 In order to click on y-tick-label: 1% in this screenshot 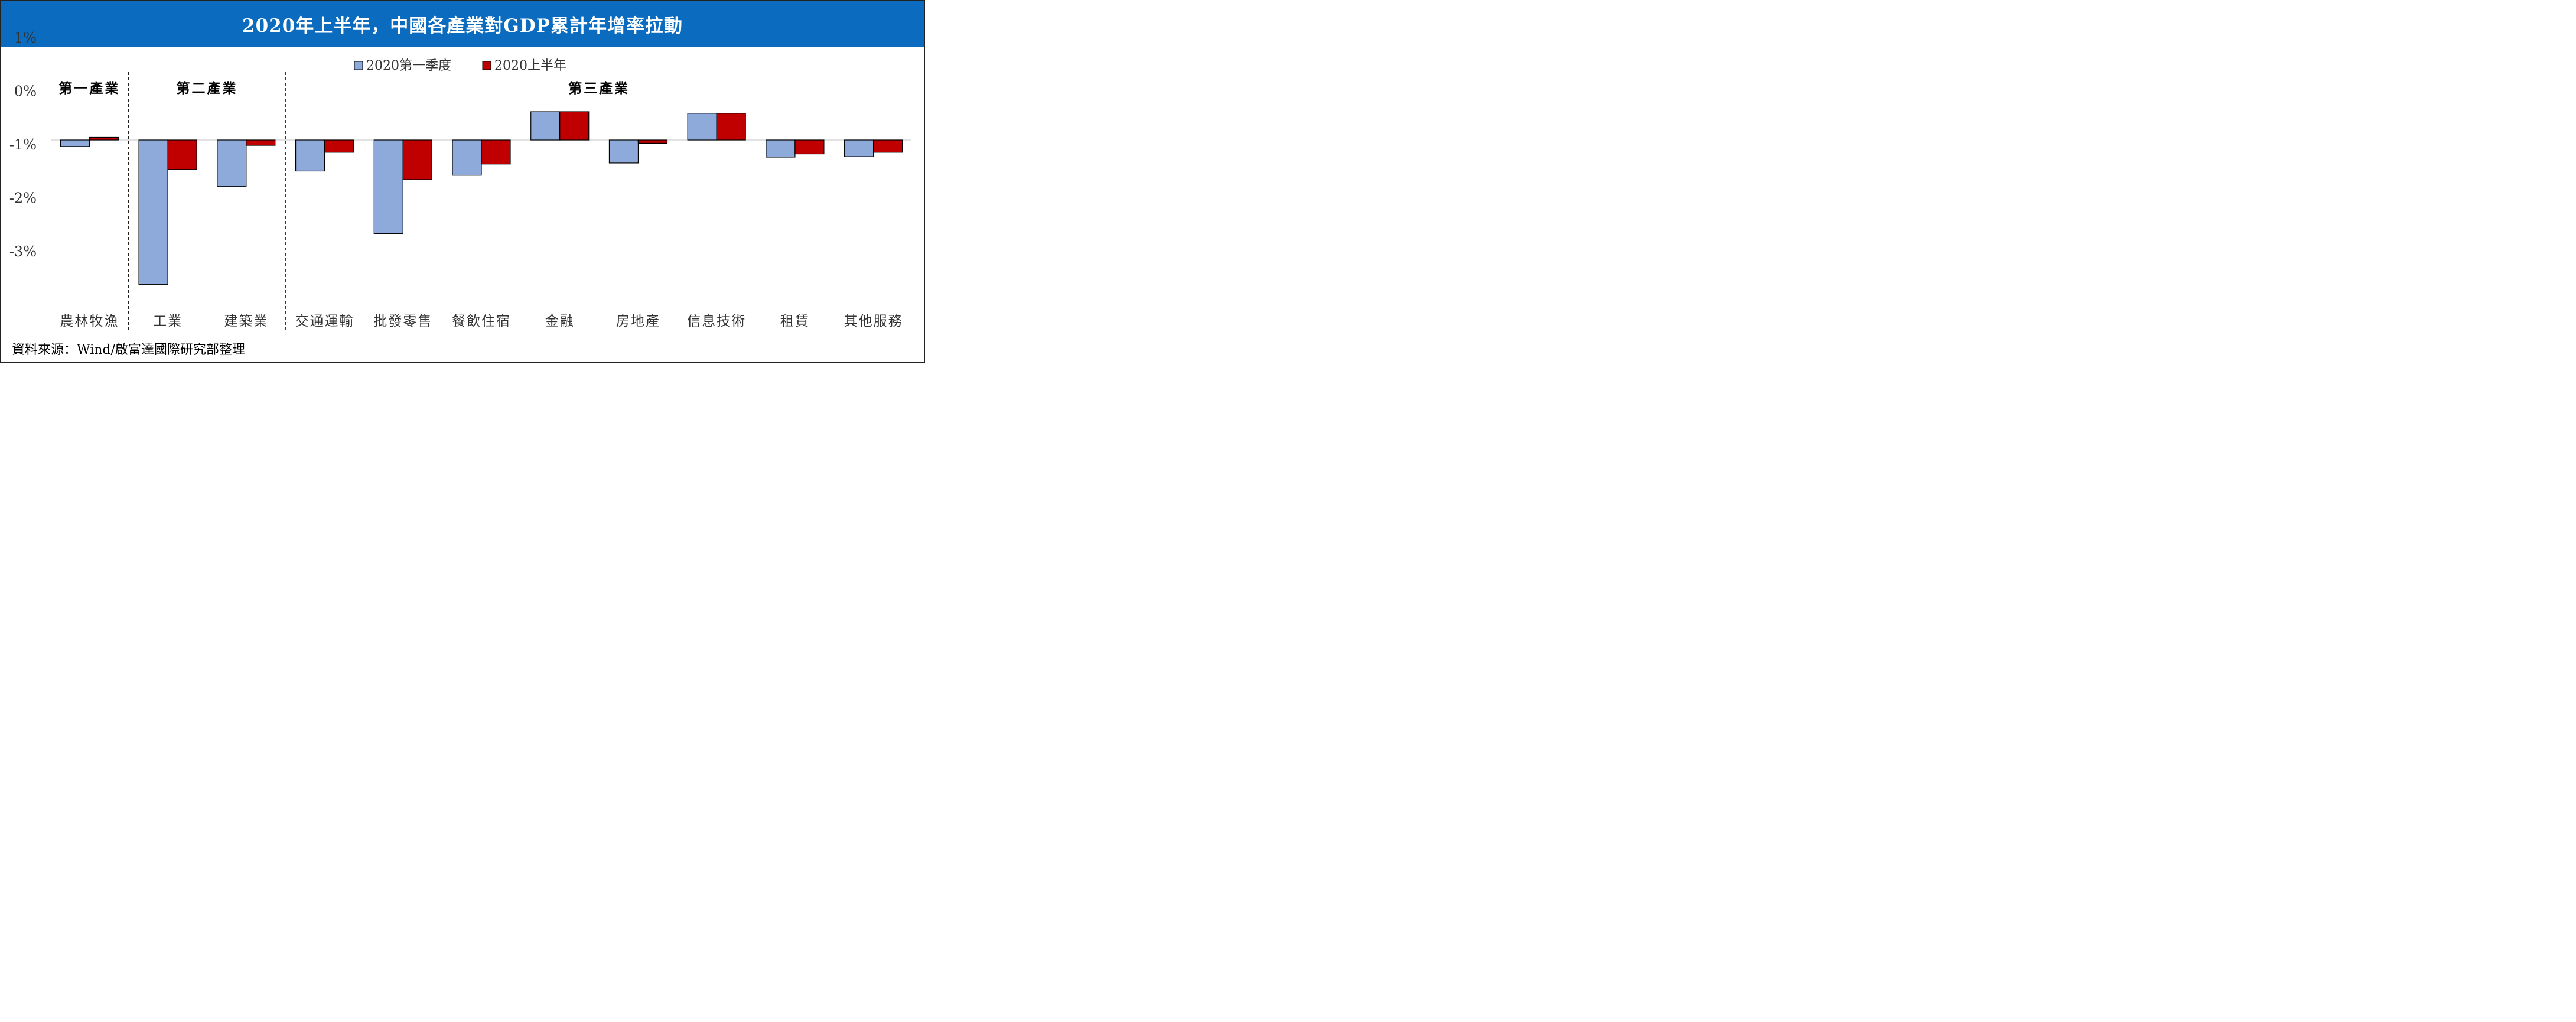, I will do `click(25, 38)`.